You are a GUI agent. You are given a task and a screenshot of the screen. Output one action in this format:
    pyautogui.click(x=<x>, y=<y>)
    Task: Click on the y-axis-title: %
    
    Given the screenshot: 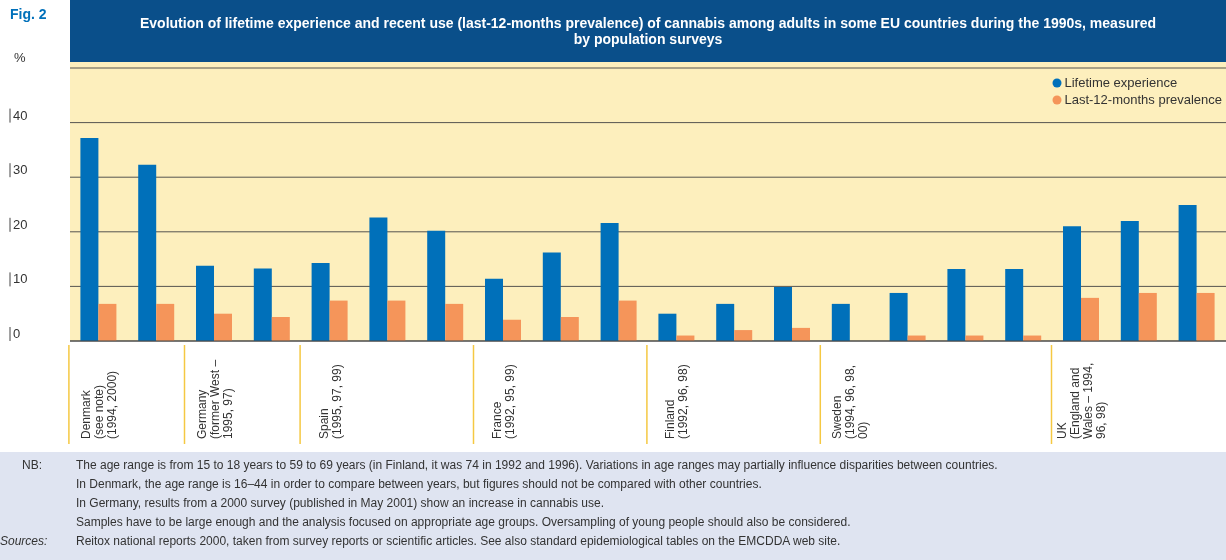 What is the action you would take?
    pyautogui.click(x=20, y=57)
    